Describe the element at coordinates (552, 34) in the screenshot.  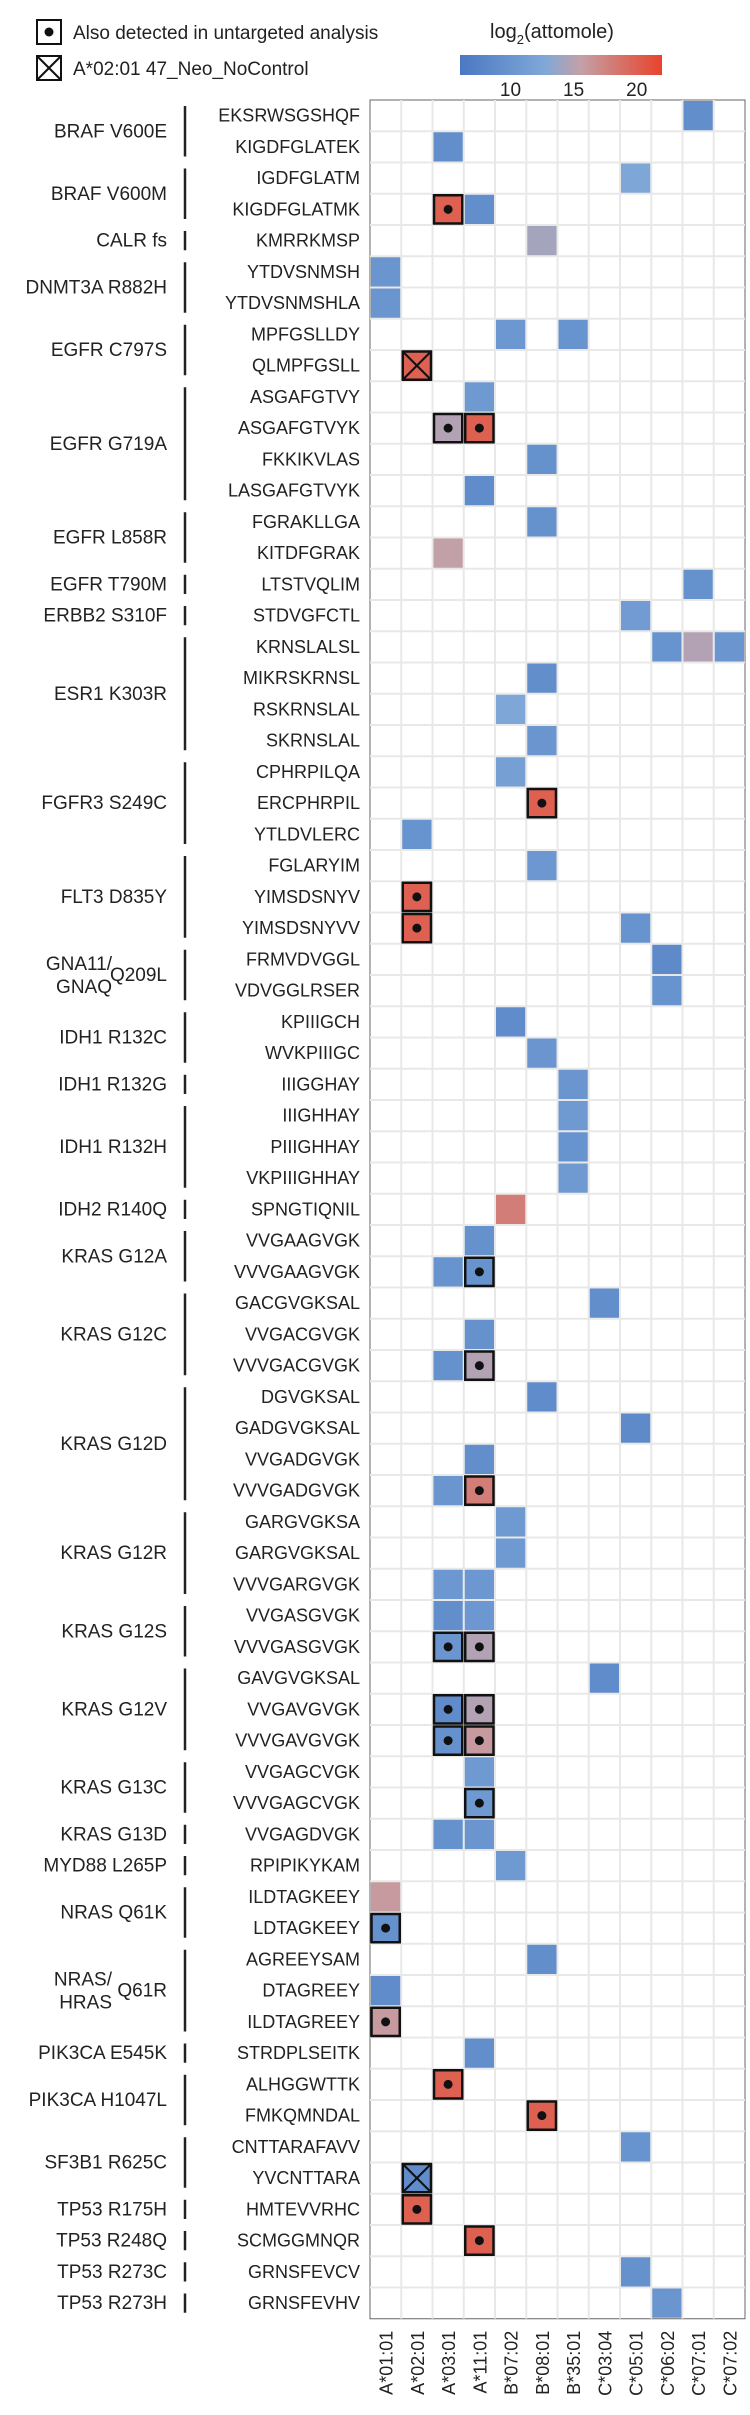
I see `colorbar-title: log2(attomole)` at that location.